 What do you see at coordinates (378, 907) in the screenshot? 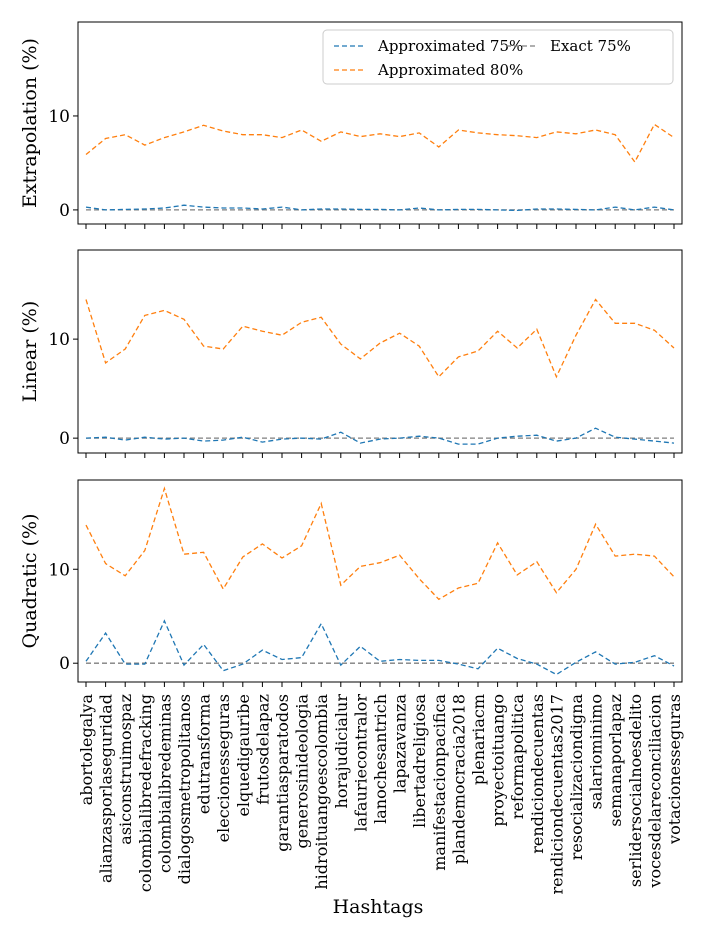
I see `x-axis-label: Hashtags` at bounding box center [378, 907].